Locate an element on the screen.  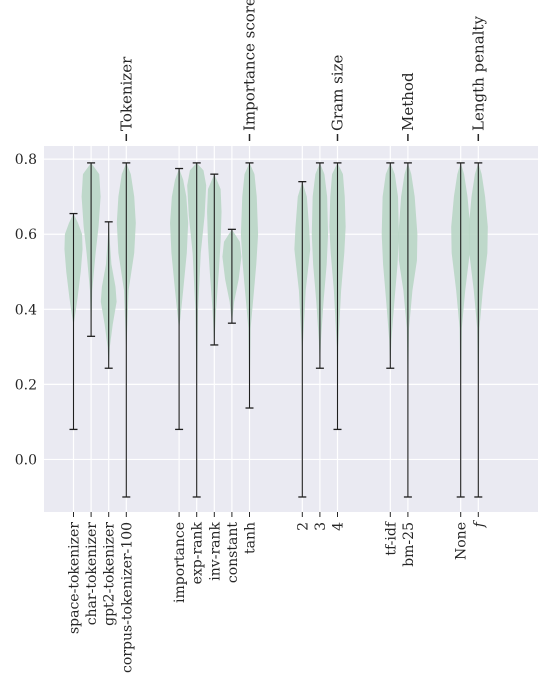
x-tick-label: None is located at coordinates (462, 541).